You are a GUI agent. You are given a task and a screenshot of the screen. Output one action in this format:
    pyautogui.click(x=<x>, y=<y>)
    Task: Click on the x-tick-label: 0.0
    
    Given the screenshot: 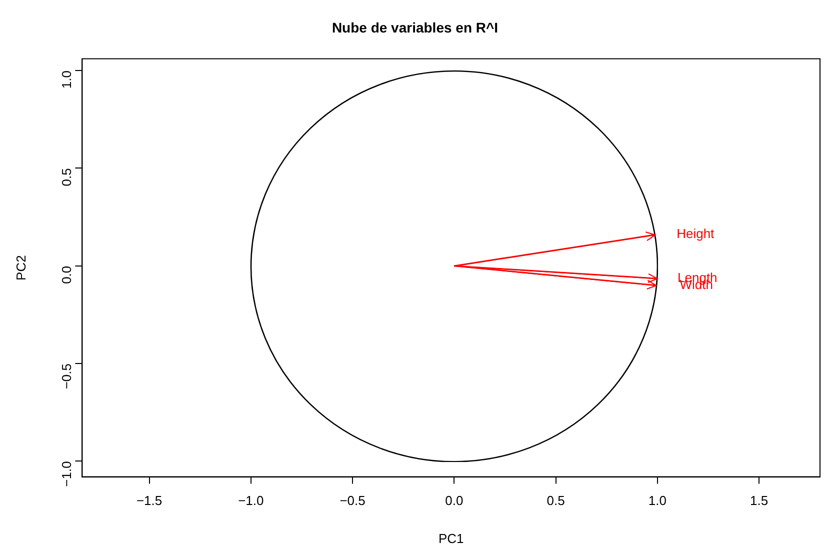 What is the action you would take?
    pyautogui.click(x=454, y=500)
    